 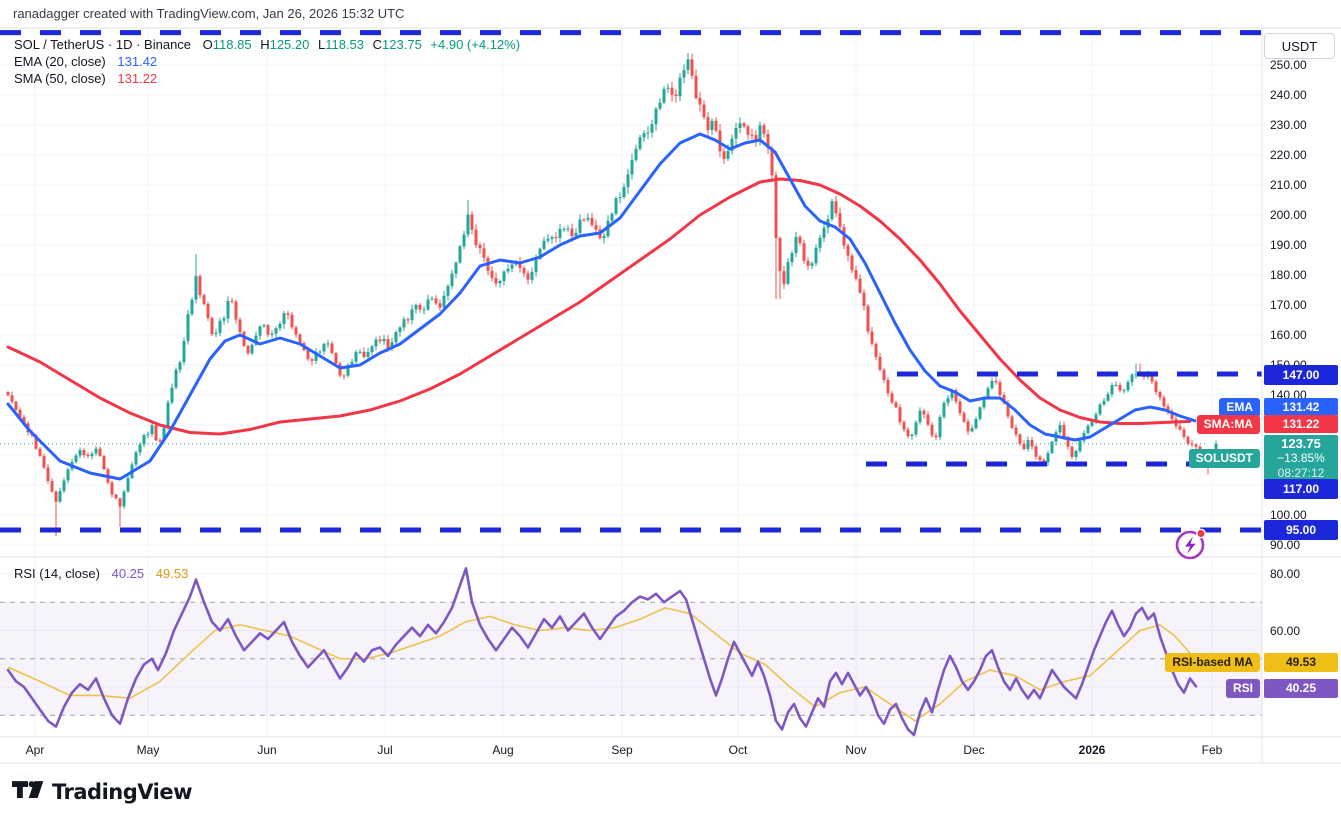 I want to click on time-tick-Nov: Nov, so click(x=856, y=750).